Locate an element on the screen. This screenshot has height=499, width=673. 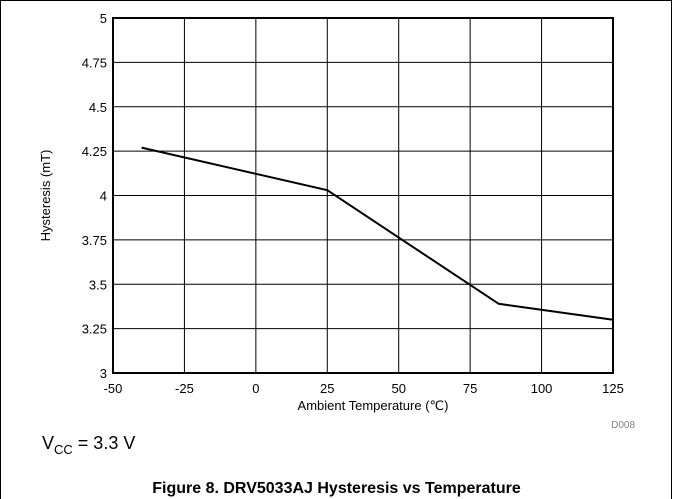
x-tick-label: 125 is located at coordinates (613, 388).